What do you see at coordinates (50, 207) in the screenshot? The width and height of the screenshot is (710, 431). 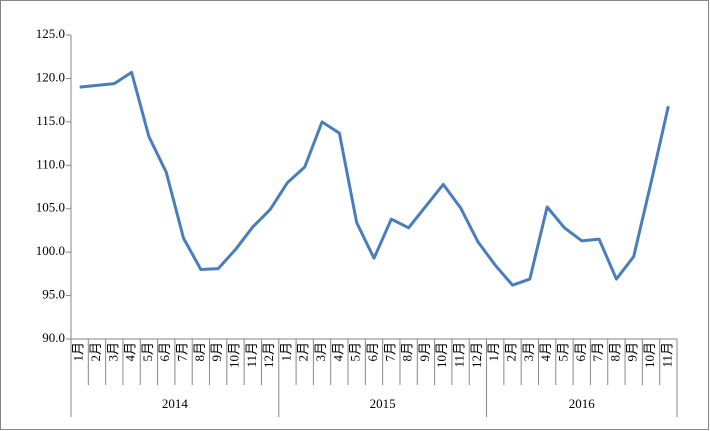 I see `y-tick-label: 105.0` at bounding box center [50, 207].